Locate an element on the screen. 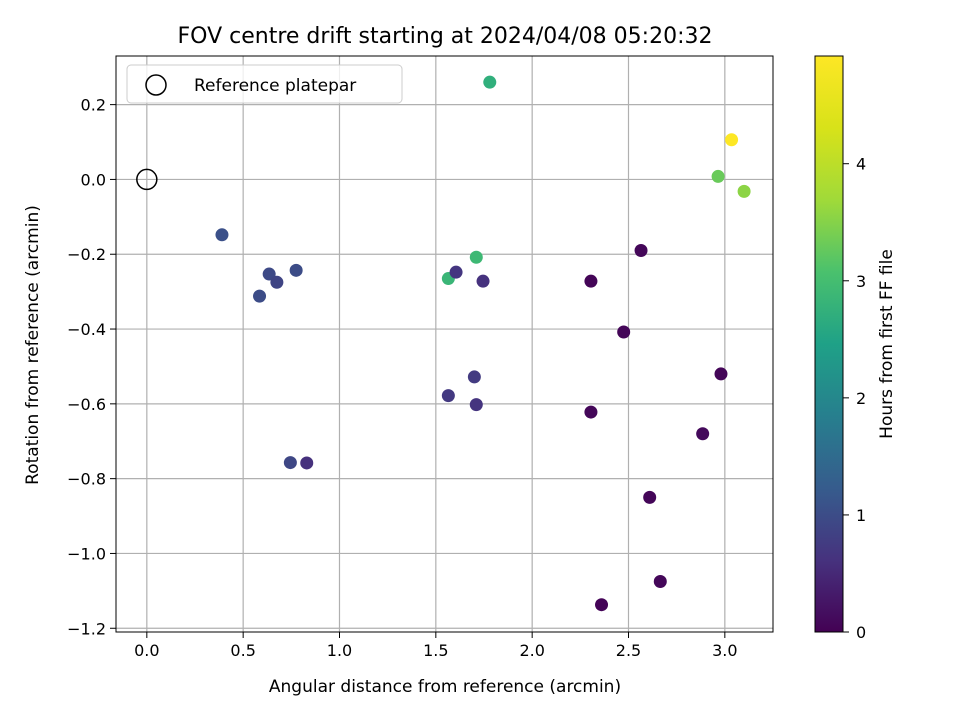  x-tick-label: 1.0 is located at coordinates (339, 650).